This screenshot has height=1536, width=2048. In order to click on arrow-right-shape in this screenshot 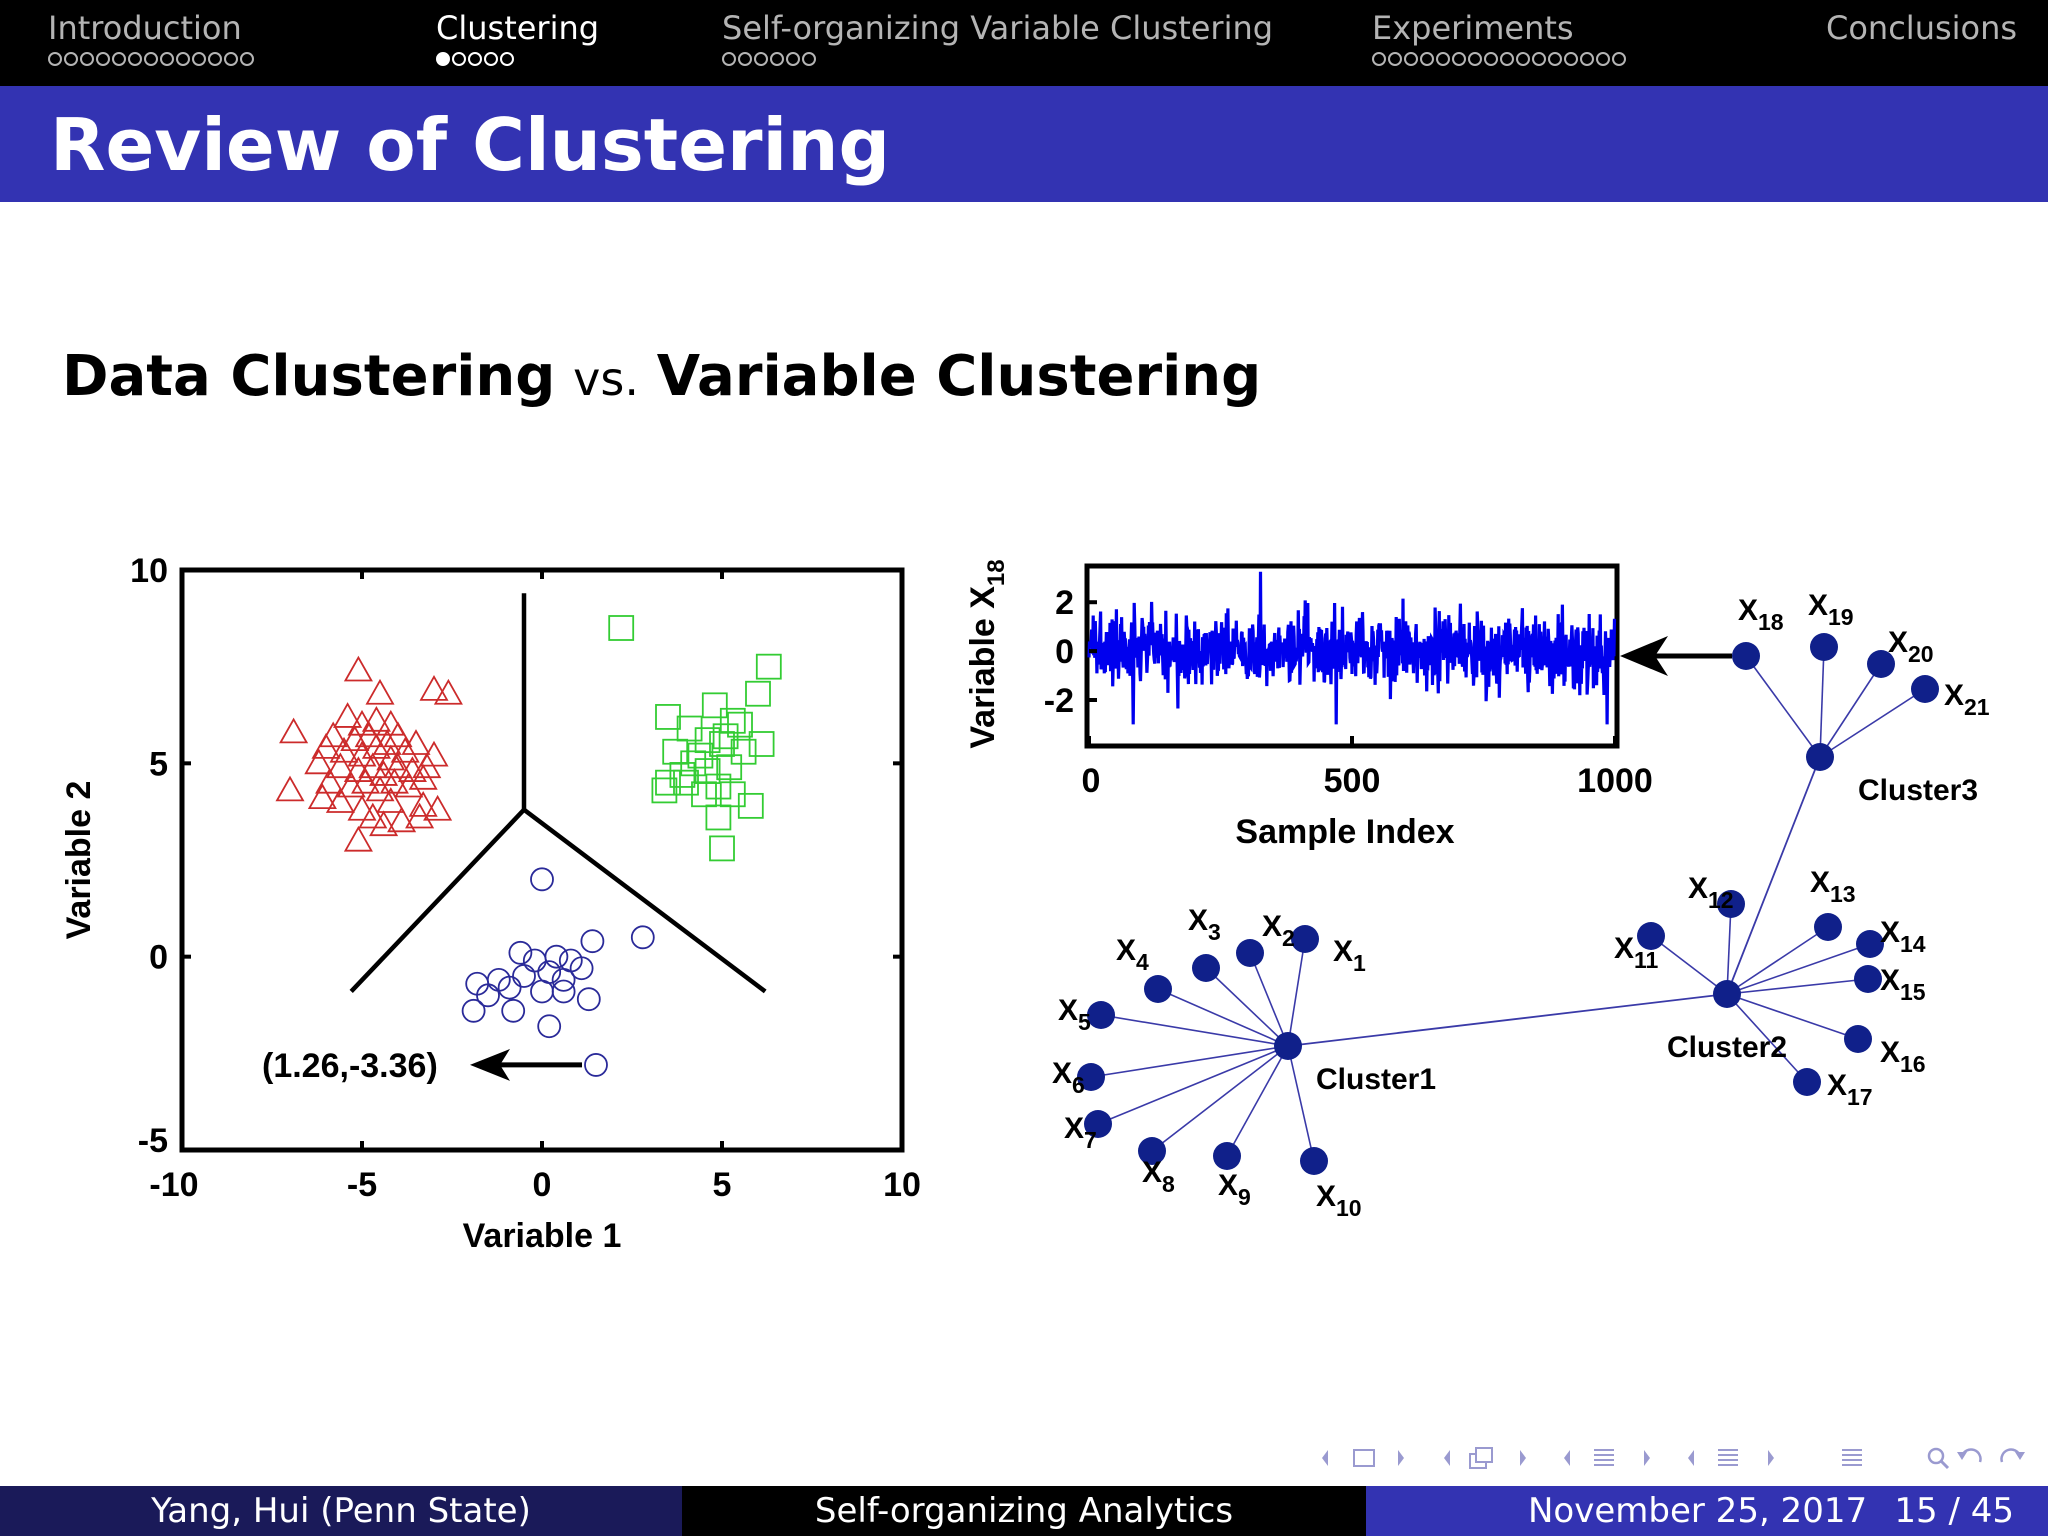, I will do `click(1771, 1458)`.